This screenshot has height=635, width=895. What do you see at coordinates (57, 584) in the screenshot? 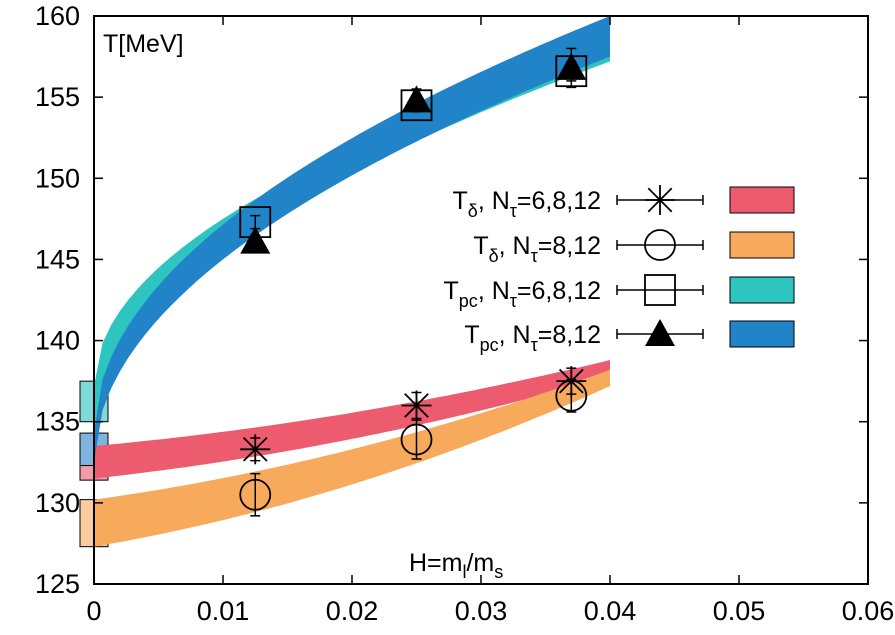
I see `y-tick-label: 125` at bounding box center [57, 584].